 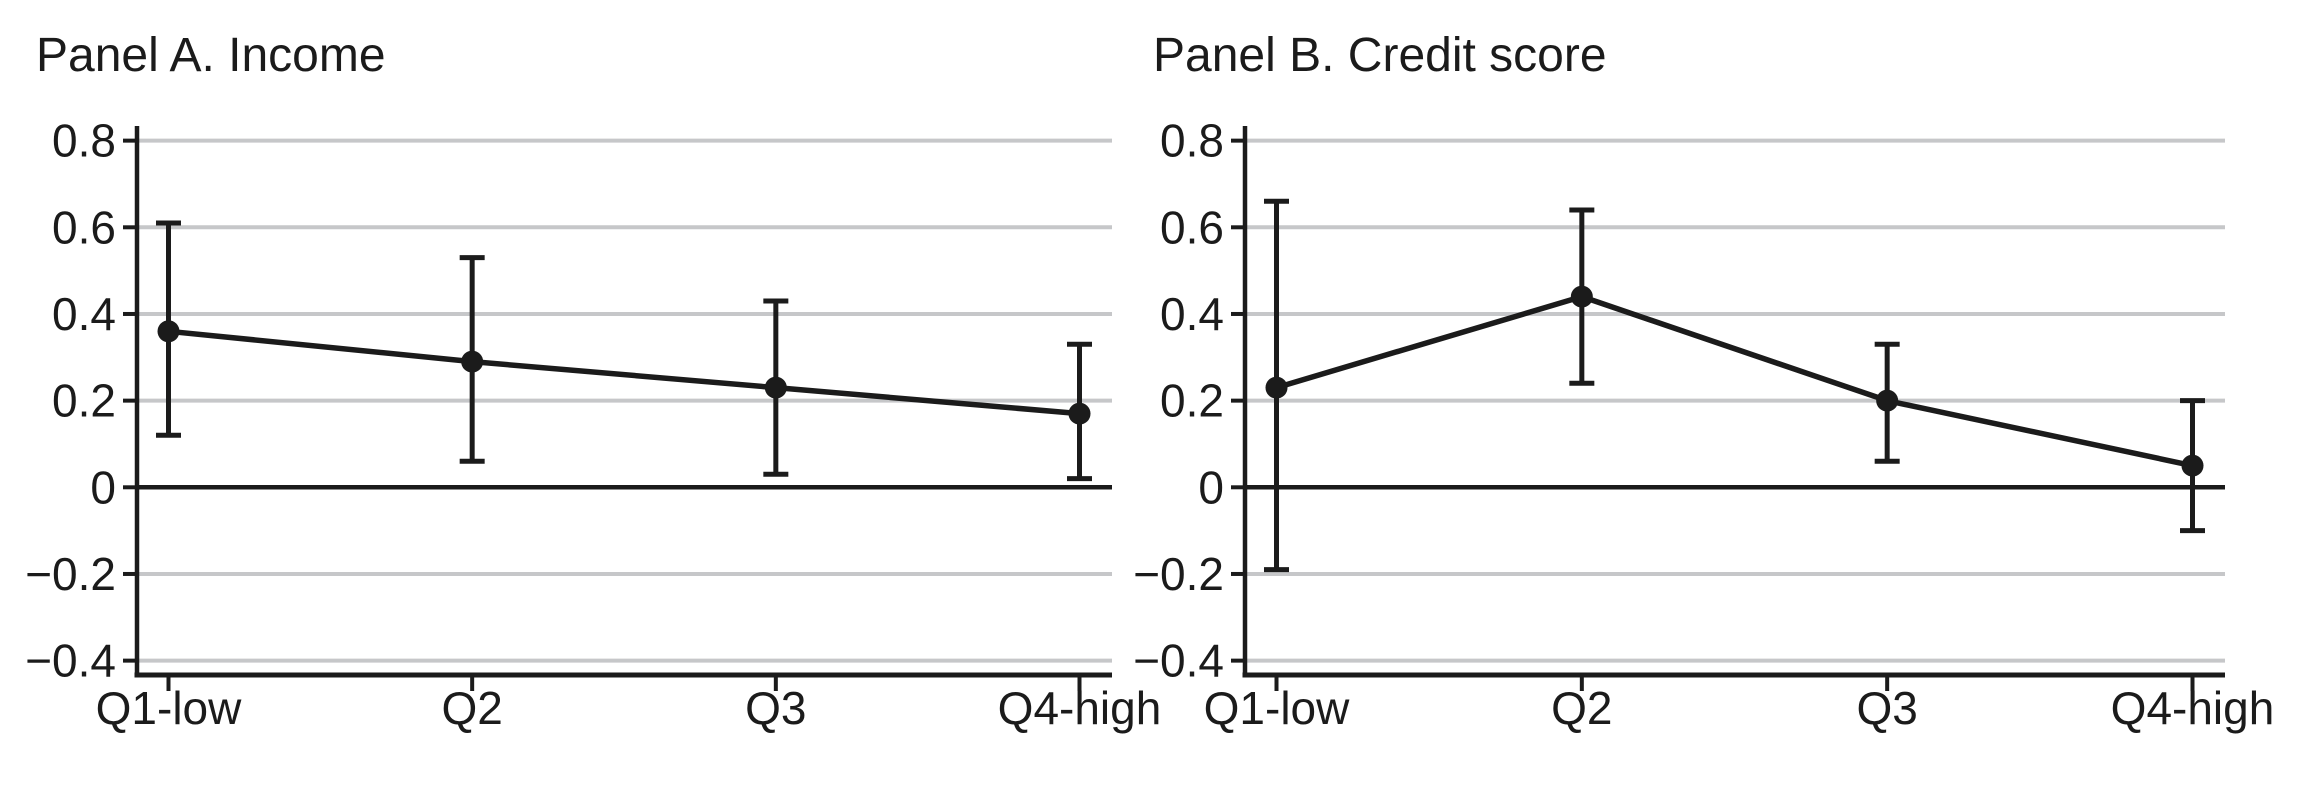 What do you see at coordinates (1380, 55) in the screenshot?
I see `panel-b-title: Panel B. Credit score` at bounding box center [1380, 55].